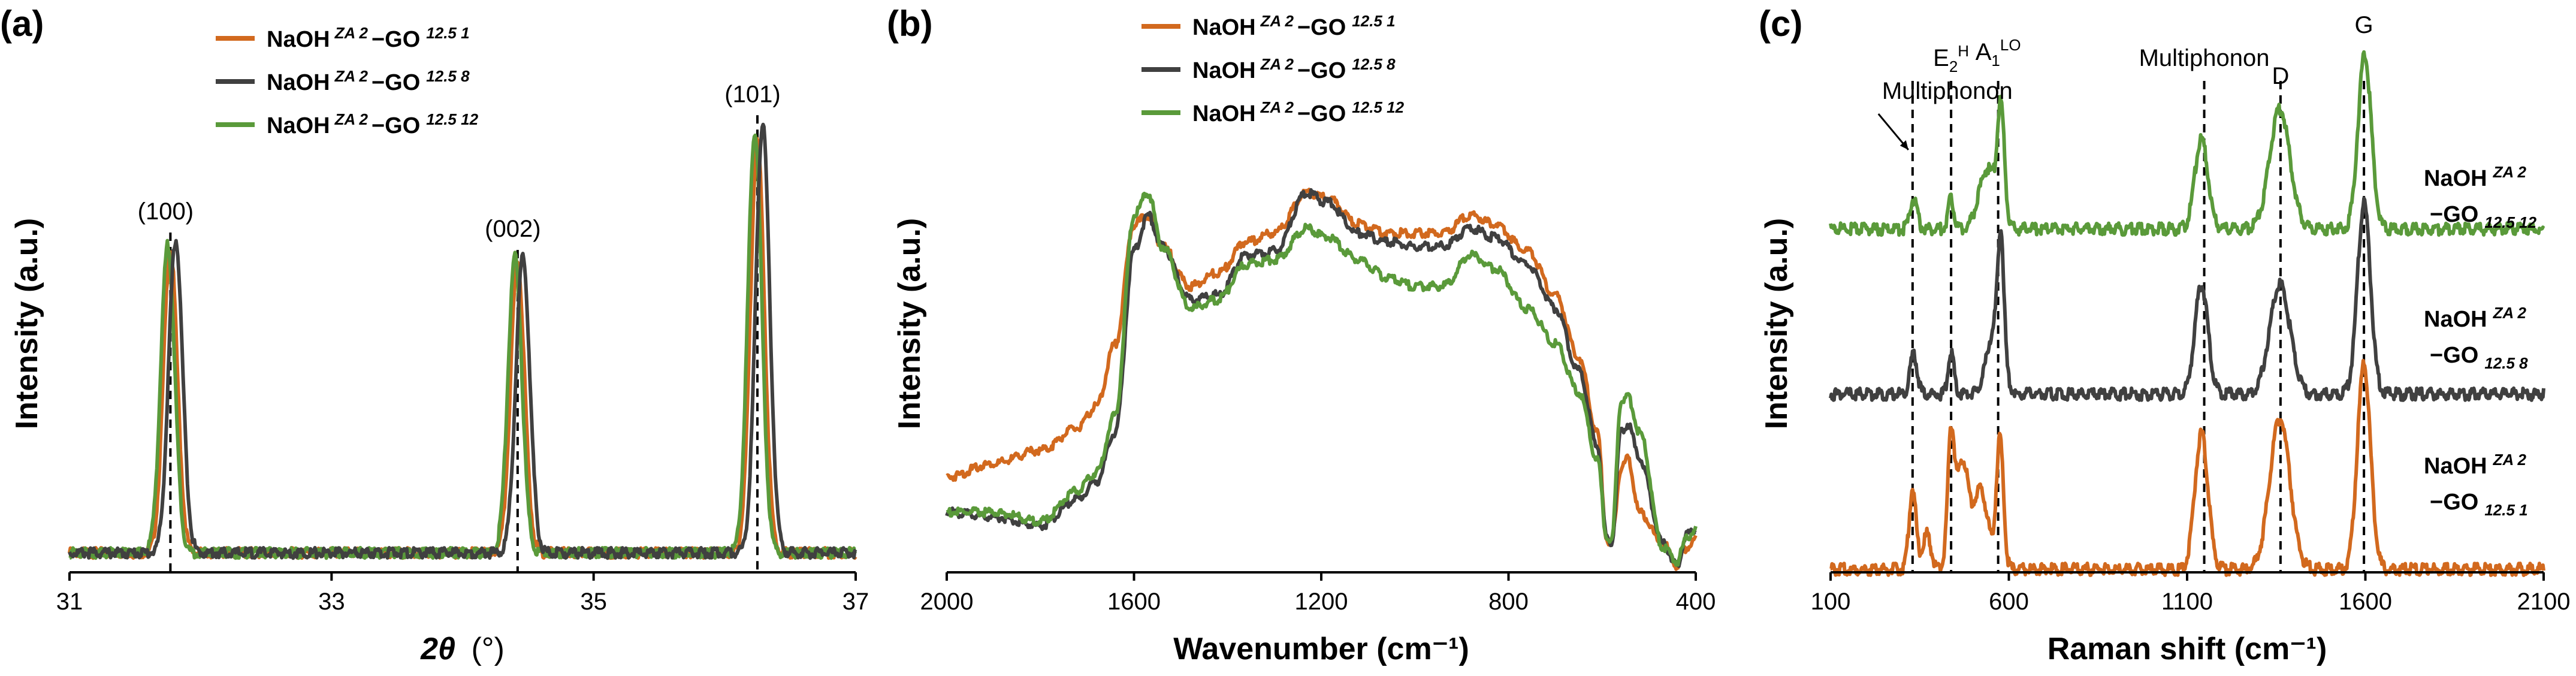  I want to click on panel-c-annotation-0: Multiphonon, so click(1948, 91).